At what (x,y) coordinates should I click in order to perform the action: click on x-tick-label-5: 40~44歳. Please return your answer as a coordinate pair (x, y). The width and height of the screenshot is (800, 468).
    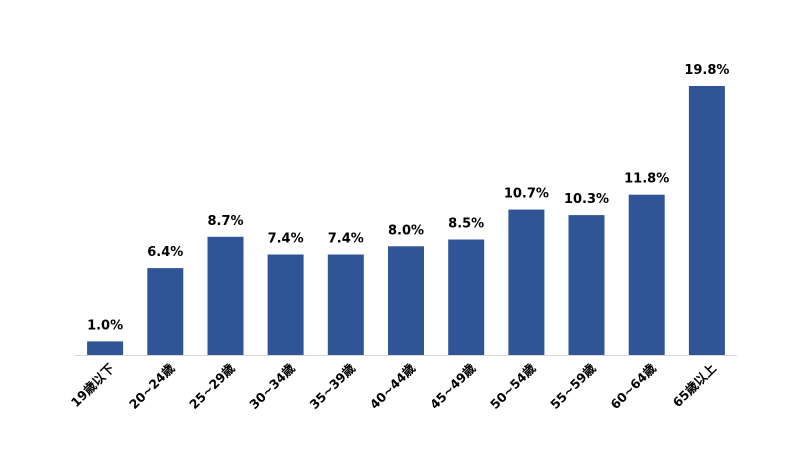
    Looking at the image, I should click on (393, 386).